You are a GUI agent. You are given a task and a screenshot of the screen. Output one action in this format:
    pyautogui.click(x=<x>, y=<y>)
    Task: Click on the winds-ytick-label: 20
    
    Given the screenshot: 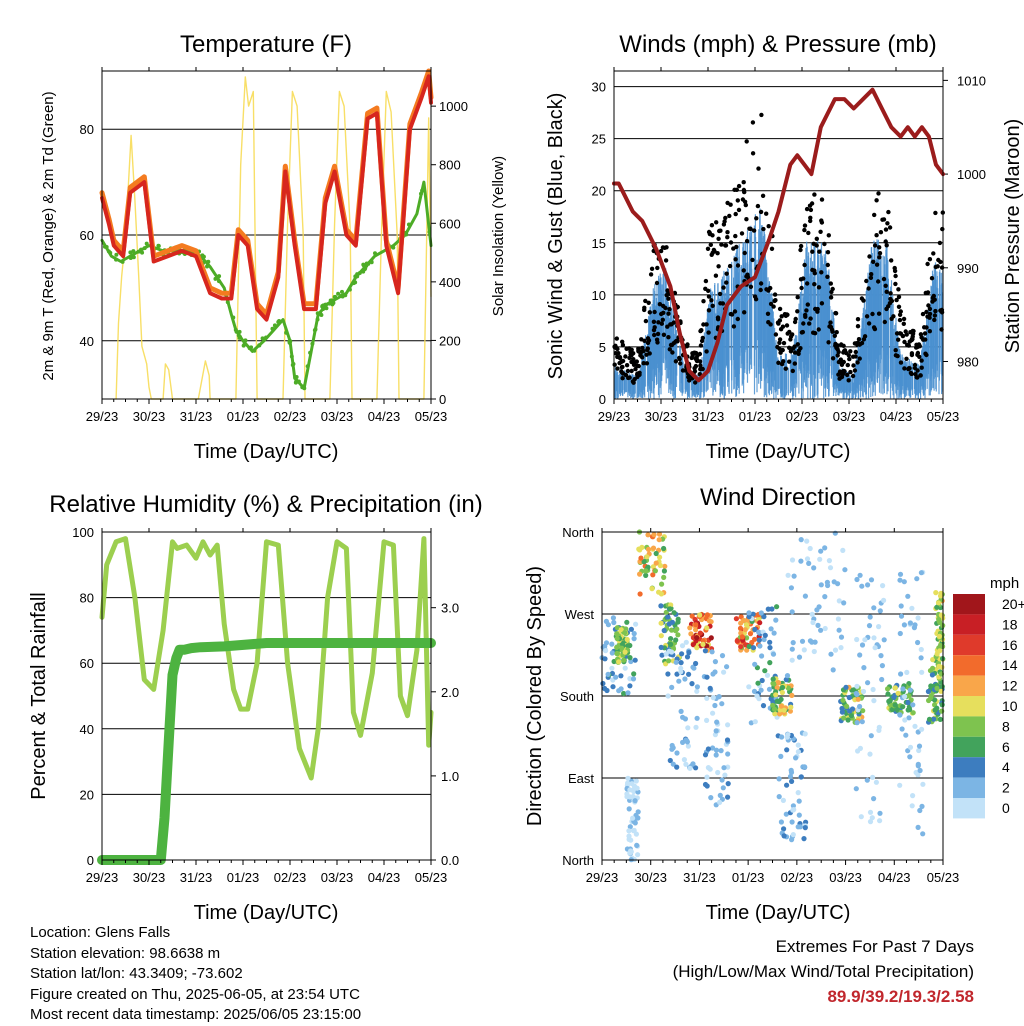 What is the action you would take?
    pyautogui.click(x=599, y=191)
    